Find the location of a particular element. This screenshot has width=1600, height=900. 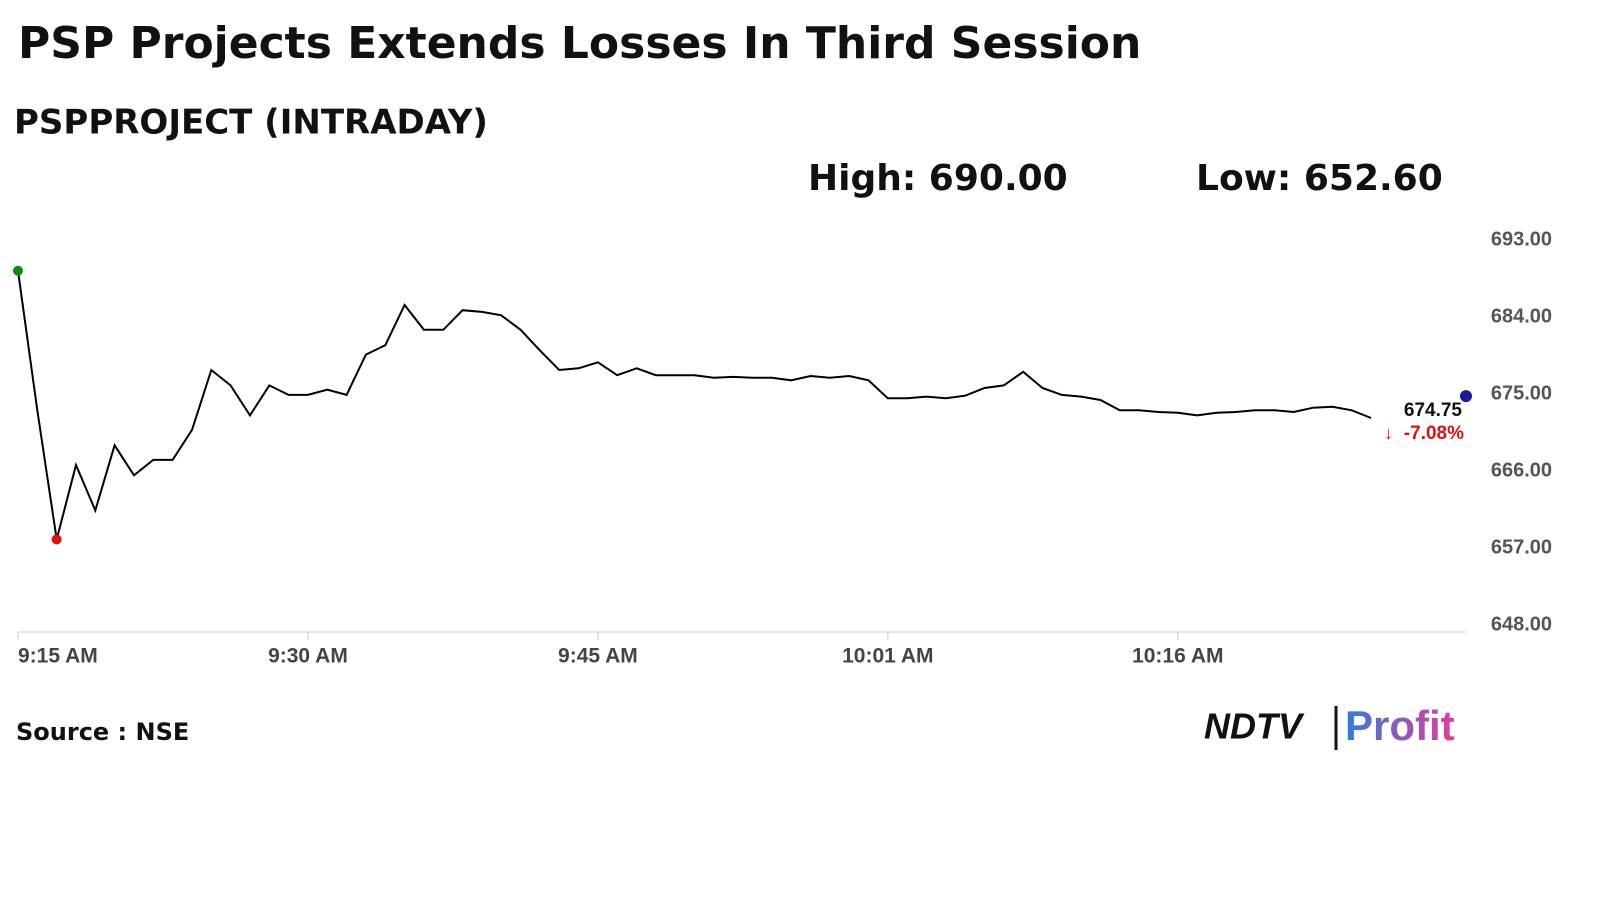

chart-subtitle: PSPPROJECT (INTRADAY) is located at coordinates (251, 123).